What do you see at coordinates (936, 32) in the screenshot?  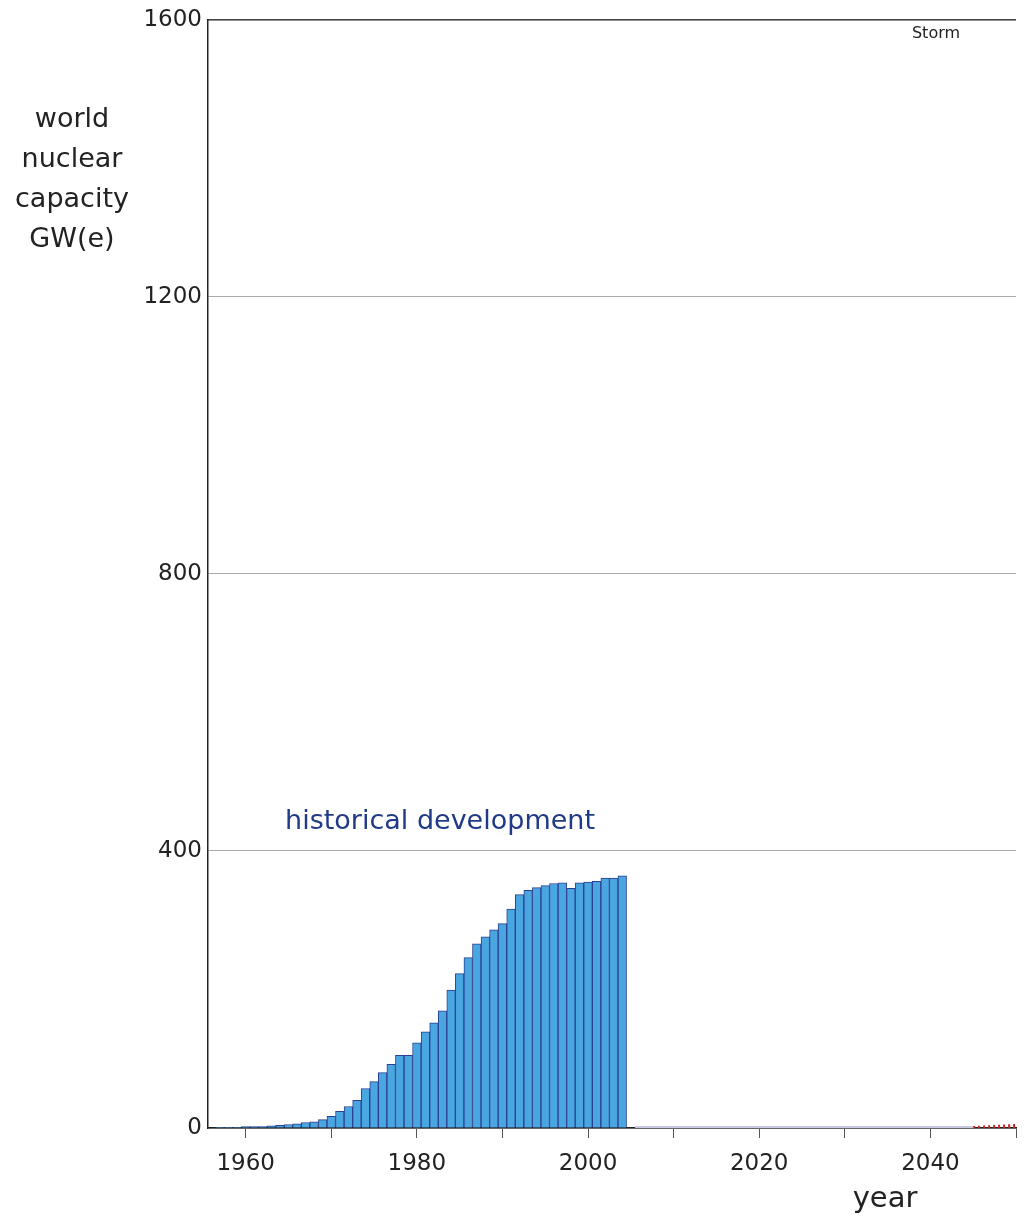 I see `annotation: Storm` at bounding box center [936, 32].